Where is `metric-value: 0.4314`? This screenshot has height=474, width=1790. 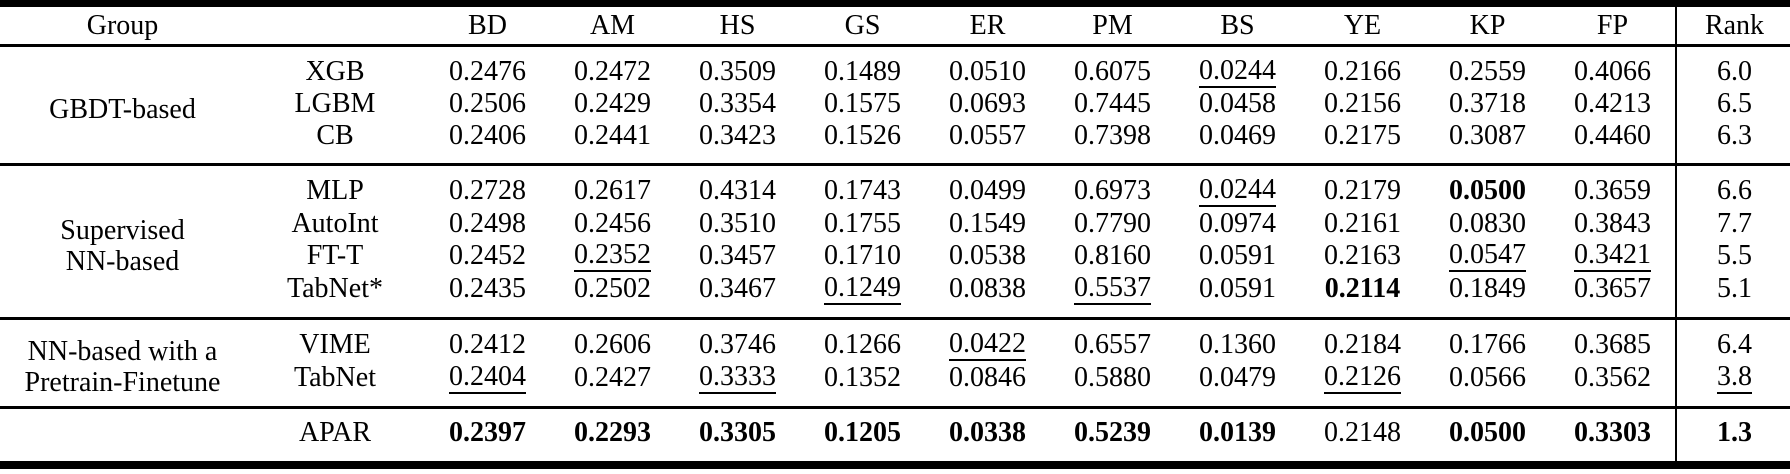 metric-value: 0.4314 is located at coordinates (737, 191).